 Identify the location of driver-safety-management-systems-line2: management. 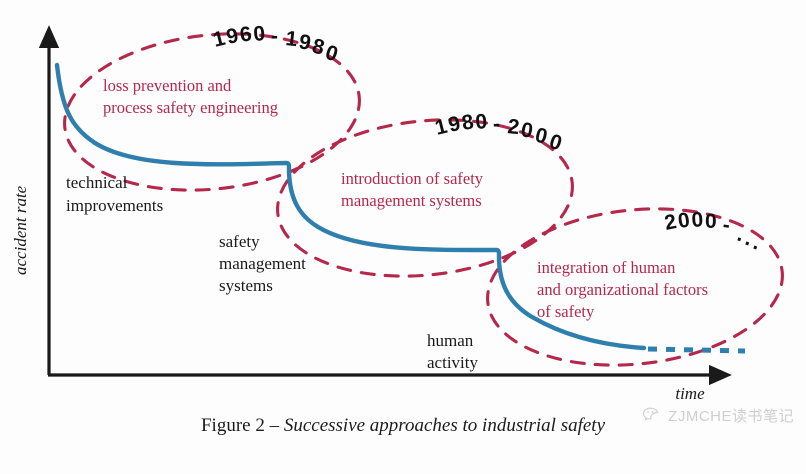
(262, 263).